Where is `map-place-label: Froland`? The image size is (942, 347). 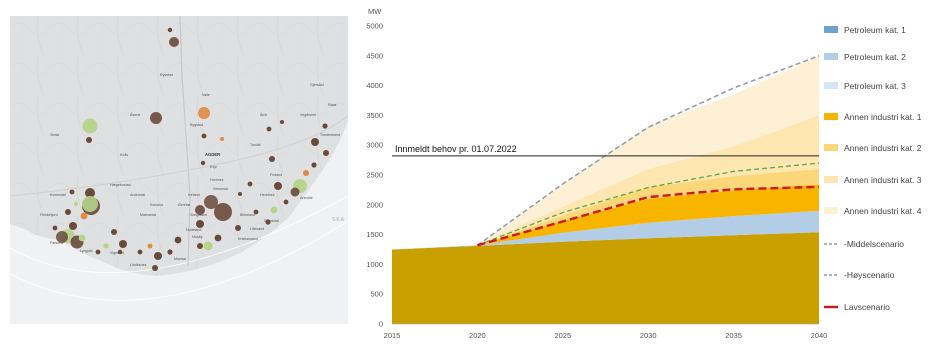
map-place-label: Froland is located at coordinates (276, 175).